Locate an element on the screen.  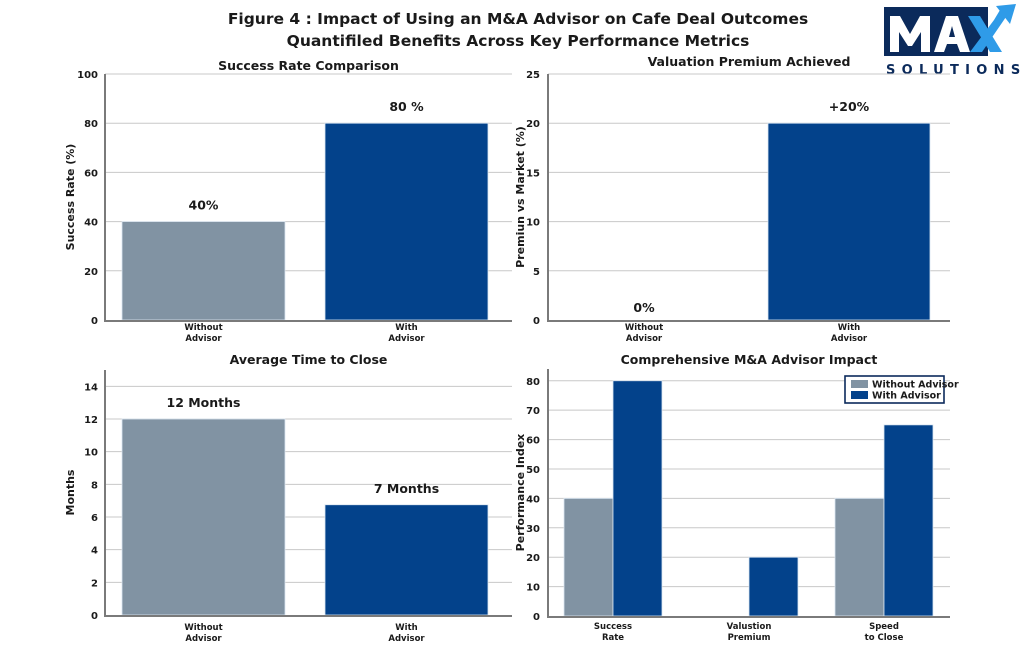
legend-label: With Advisor is located at coordinates (906, 396).